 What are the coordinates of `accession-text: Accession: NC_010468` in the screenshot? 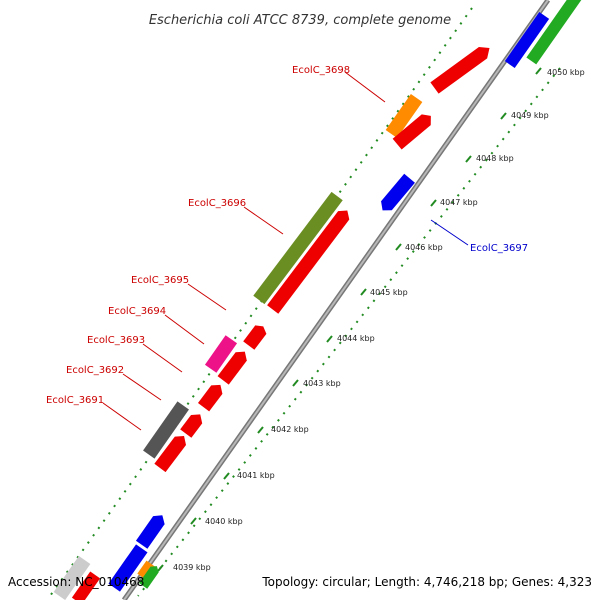 It's located at (76, 582).